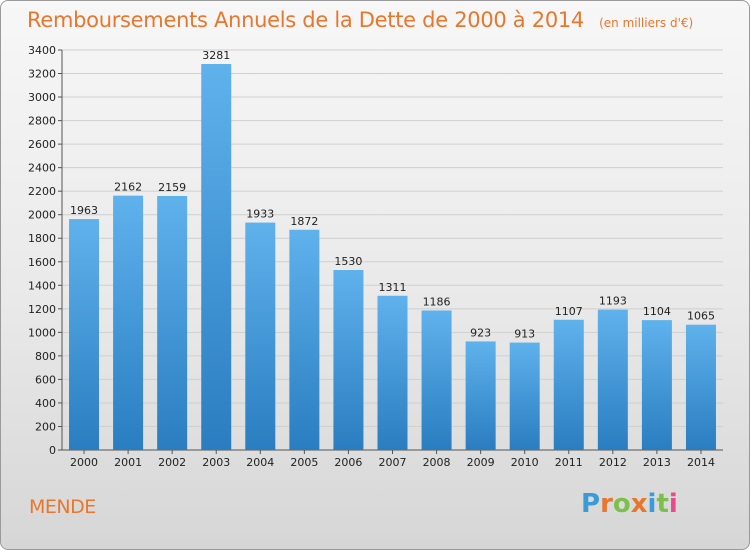  Describe the element at coordinates (42, 50) in the screenshot. I see `y-tick-label: 3400` at that location.